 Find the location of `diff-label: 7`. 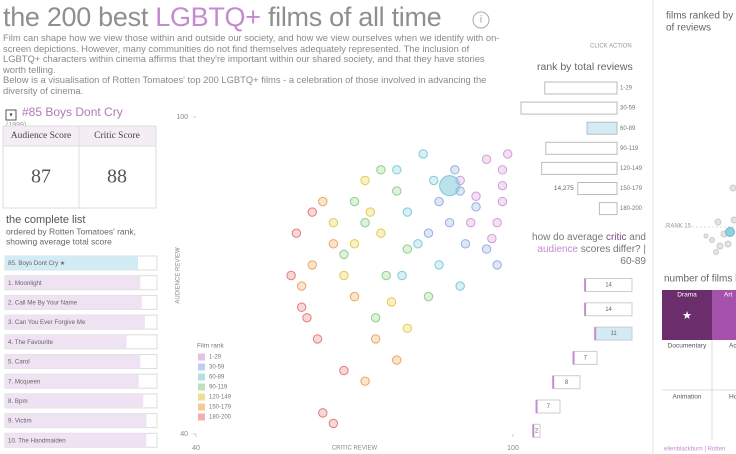

diff-label: 7 is located at coordinates (549, 407).